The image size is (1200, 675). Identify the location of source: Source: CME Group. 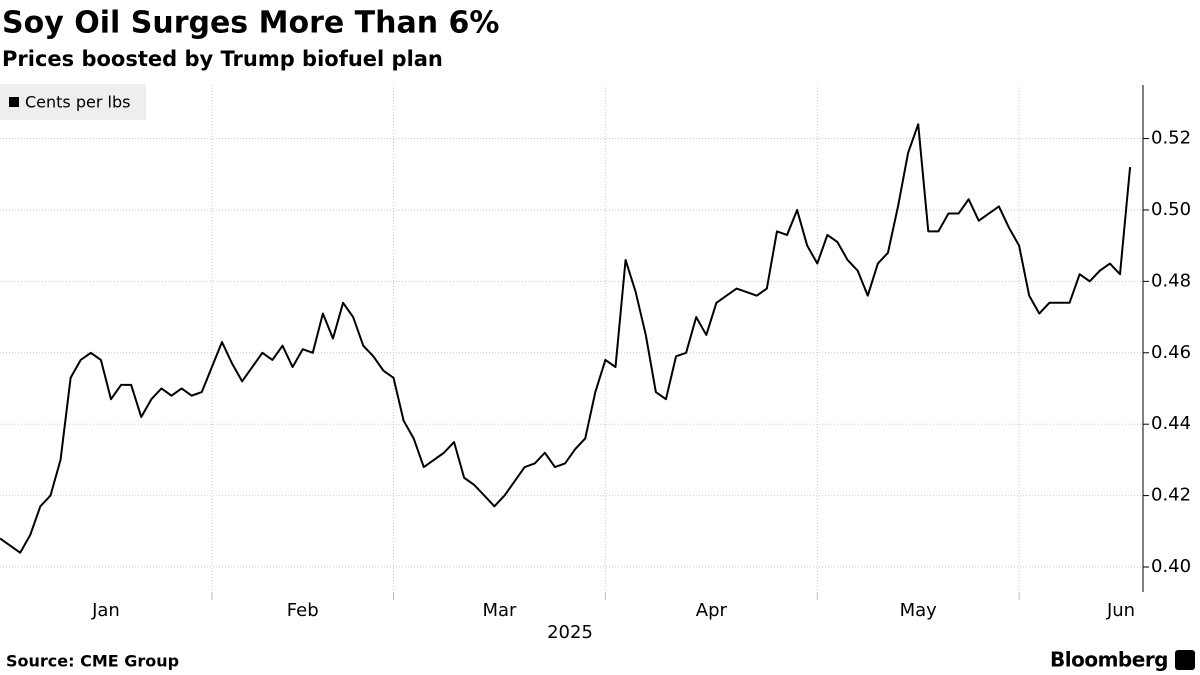
(92, 661).